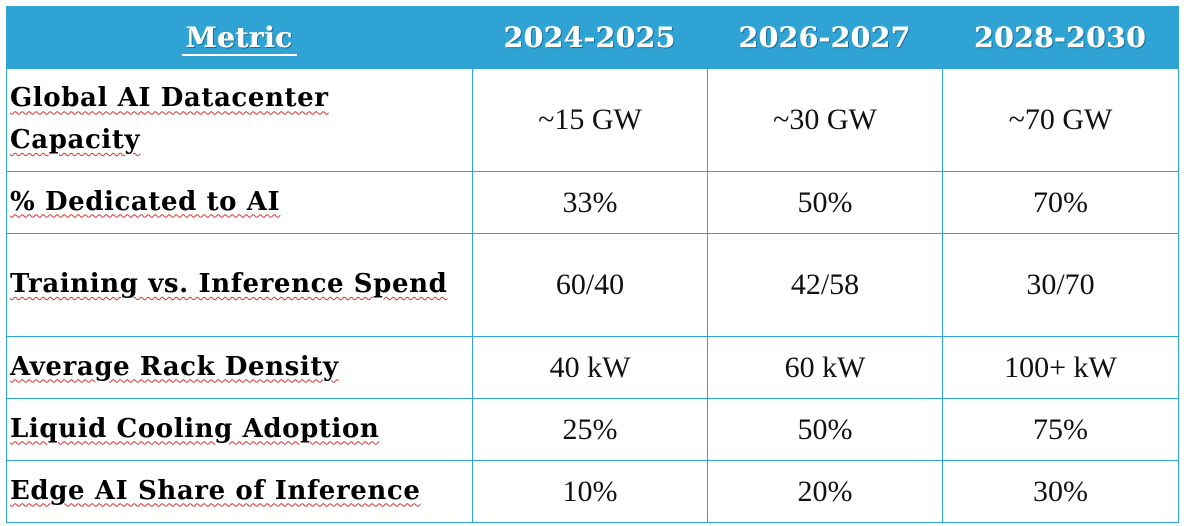 Image resolution: width=1184 pixels, height=526 pixels. I want to click on row-label-text: Edge AI Share of Inference, so click(215, 490).